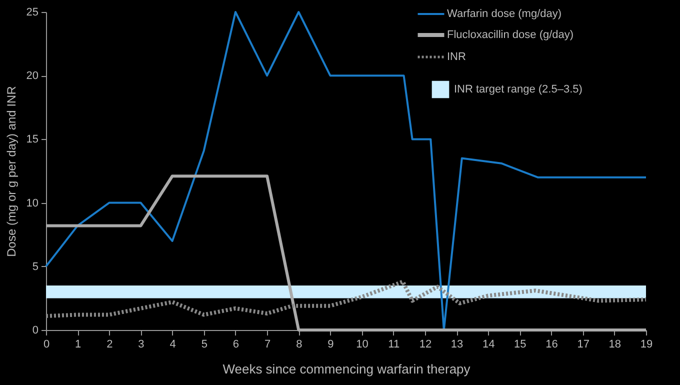 The width and height of the screenshot is (680, 385). What do you see at coordinates (362, 344) in the screenshot?
I see `x-tick-label: 10` at bounding box center [362, 344].